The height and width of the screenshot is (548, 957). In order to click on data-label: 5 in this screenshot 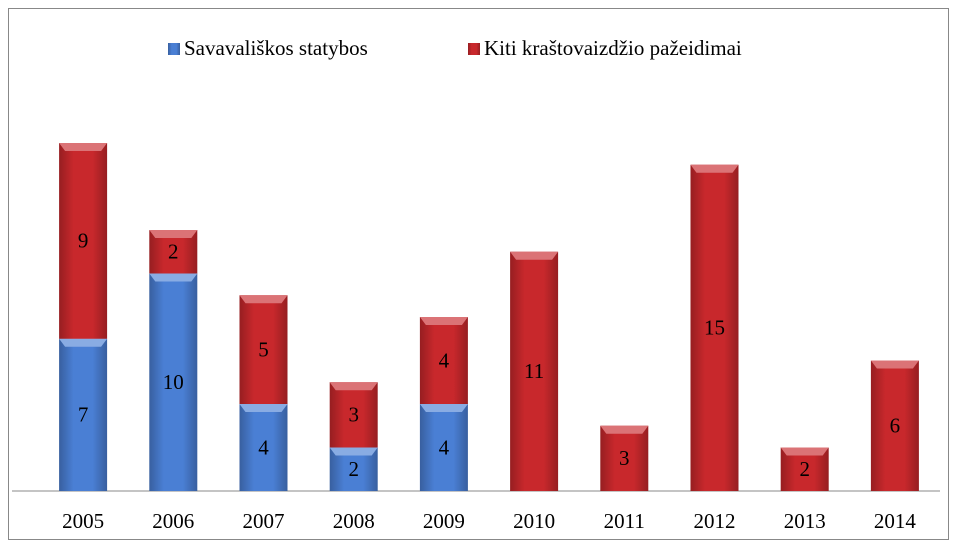, I will do `click(263, 349)`.